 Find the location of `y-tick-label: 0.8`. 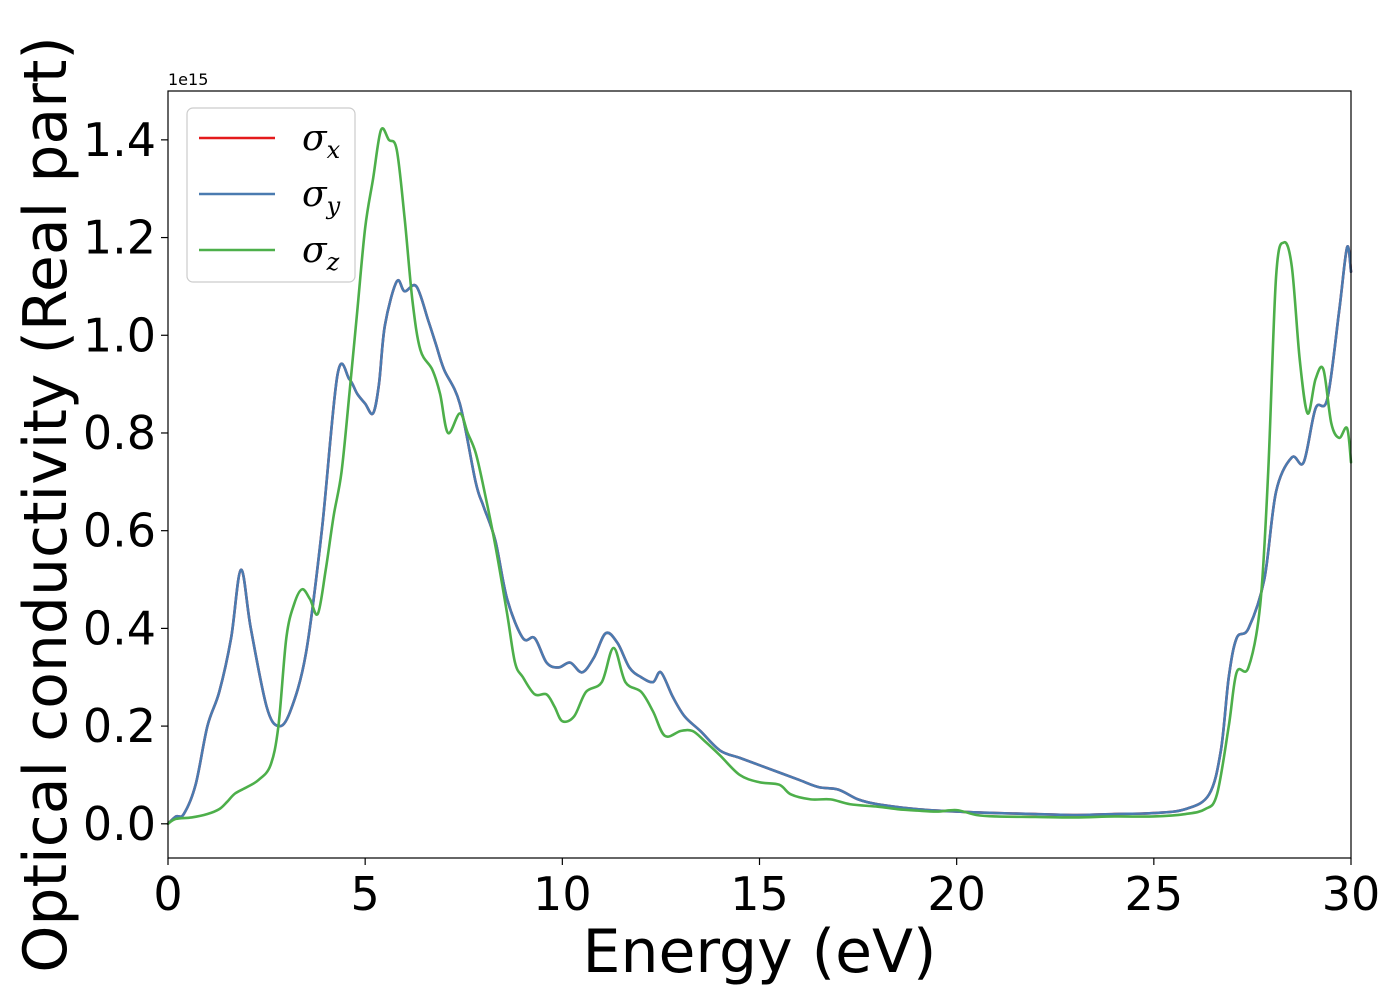

y-tick-label: 0.8 is located at coordinates (119, 433).